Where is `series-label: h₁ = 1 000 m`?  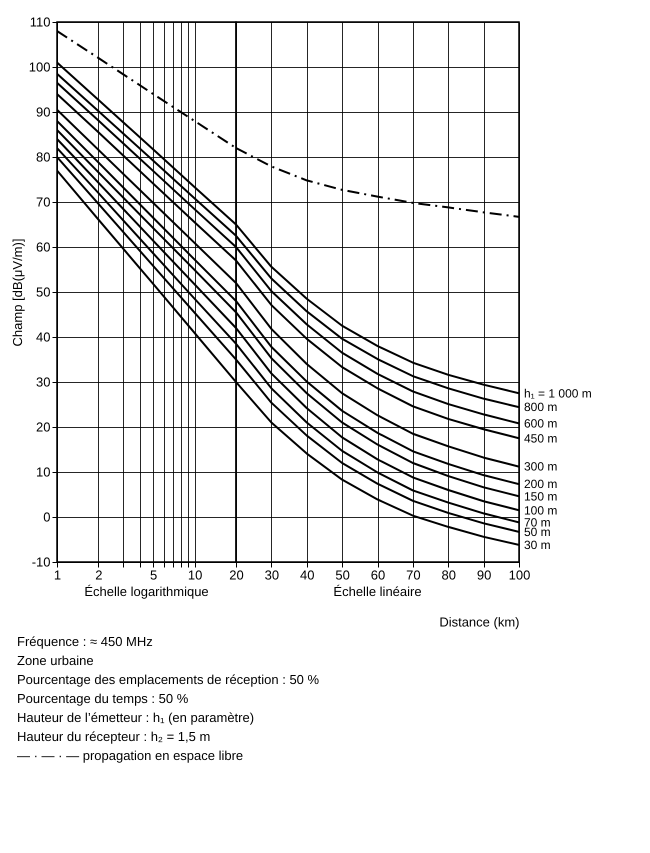
series-label: h₁ = 1 000 m is located at coordinates (558, 393).